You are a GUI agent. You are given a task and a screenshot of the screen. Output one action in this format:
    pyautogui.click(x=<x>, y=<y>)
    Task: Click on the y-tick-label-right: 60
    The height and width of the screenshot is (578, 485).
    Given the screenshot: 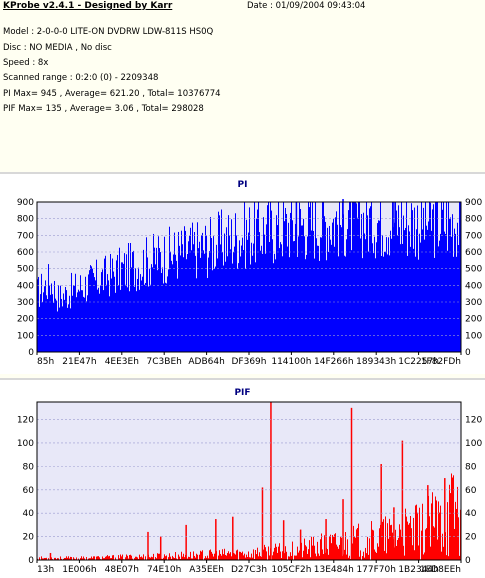 What is the action you would take?
    pyautogui.click(x=471, y=491)
    